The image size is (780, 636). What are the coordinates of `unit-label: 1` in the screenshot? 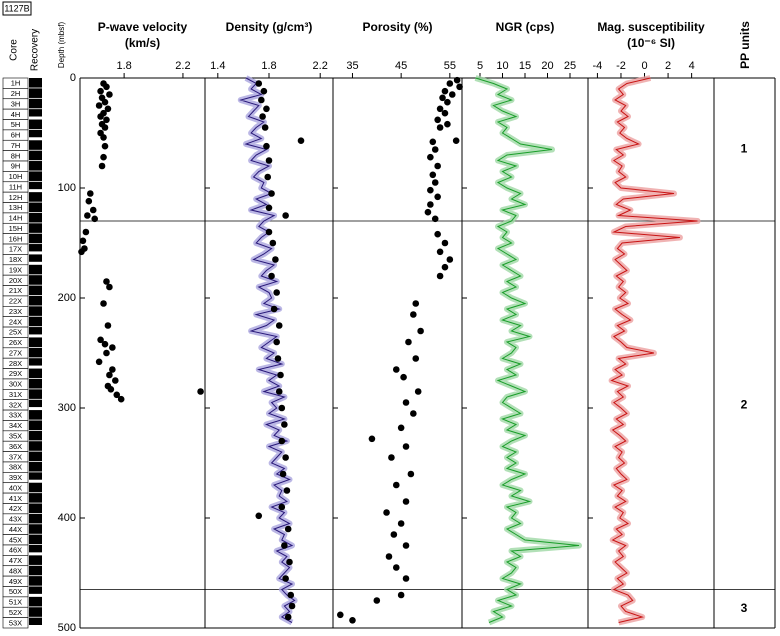 It's located at (744, 149).